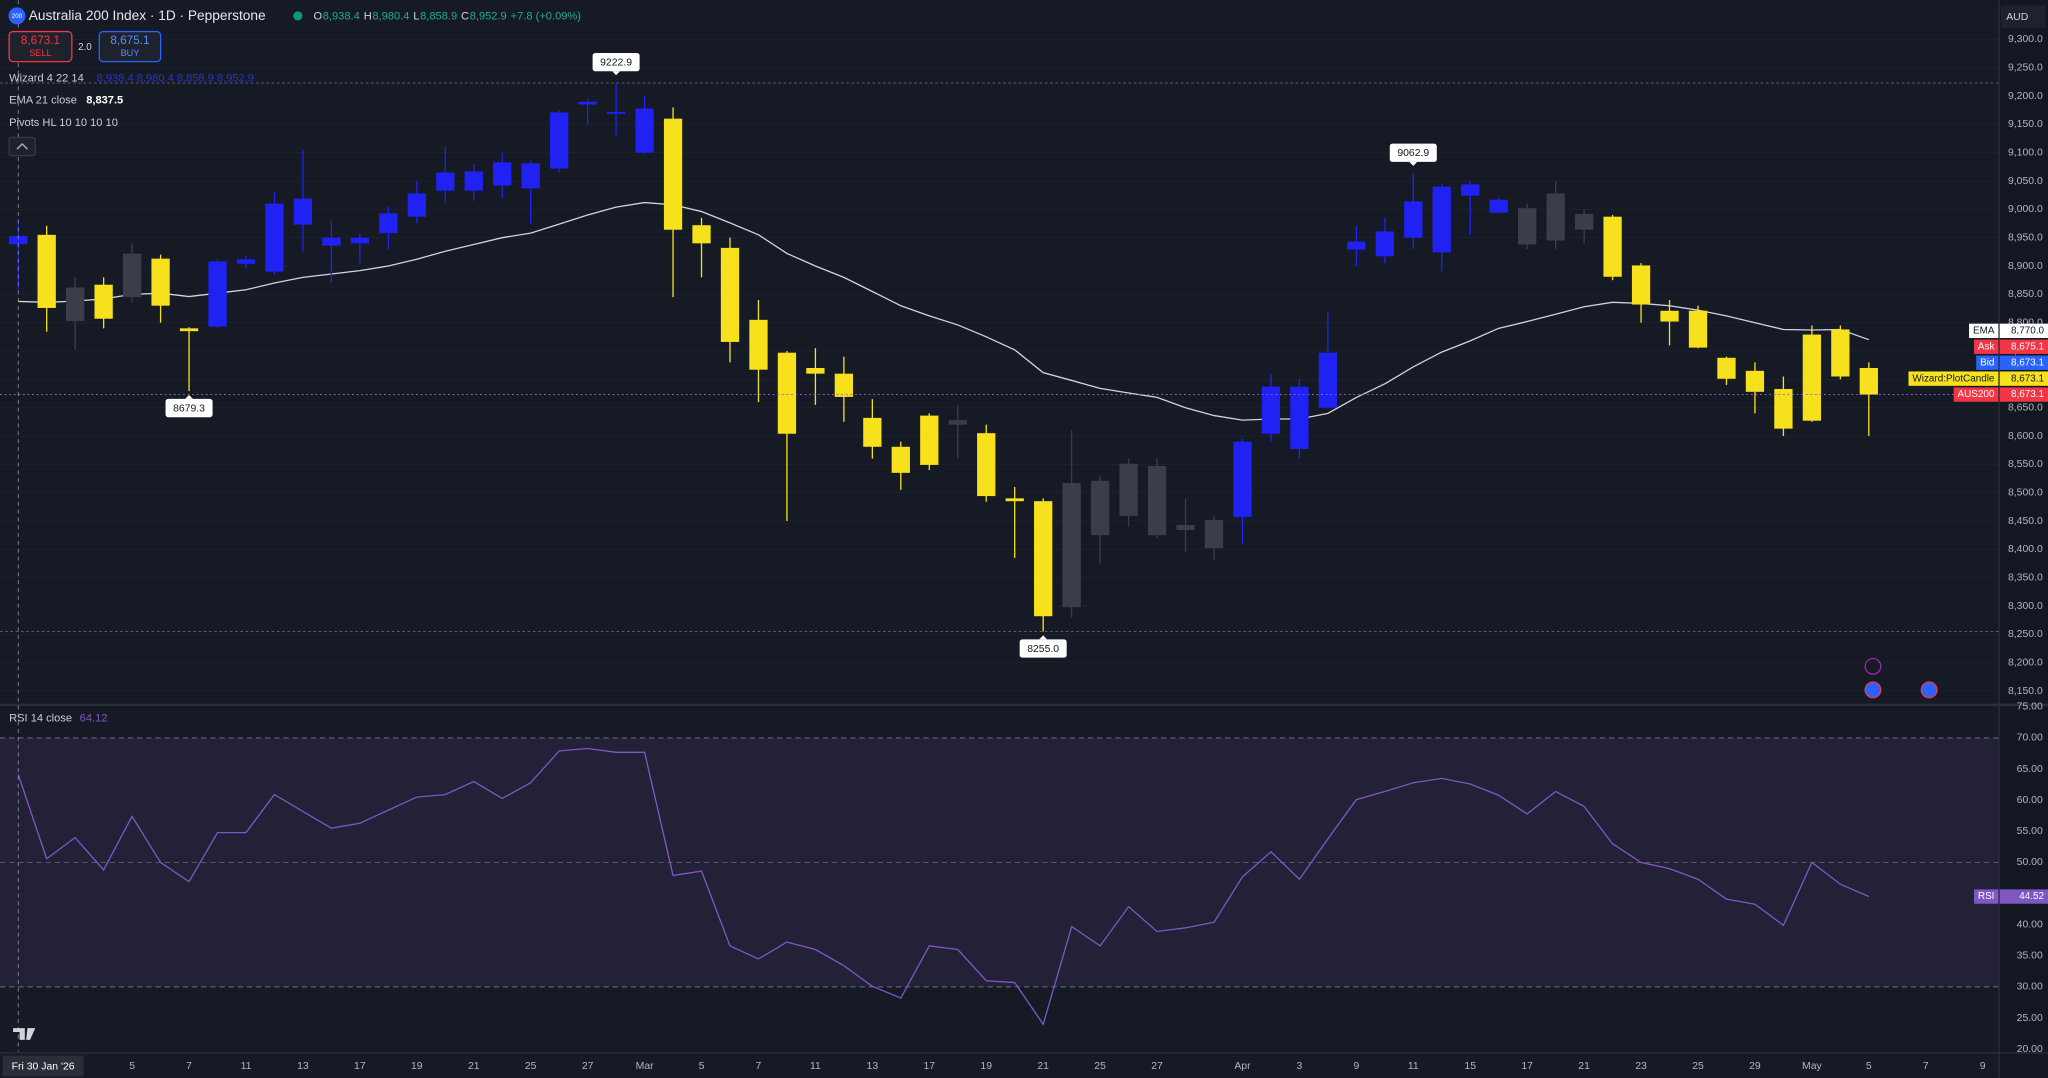  I want to click on ohlc-value: 8,858.9, so click(438, 16).